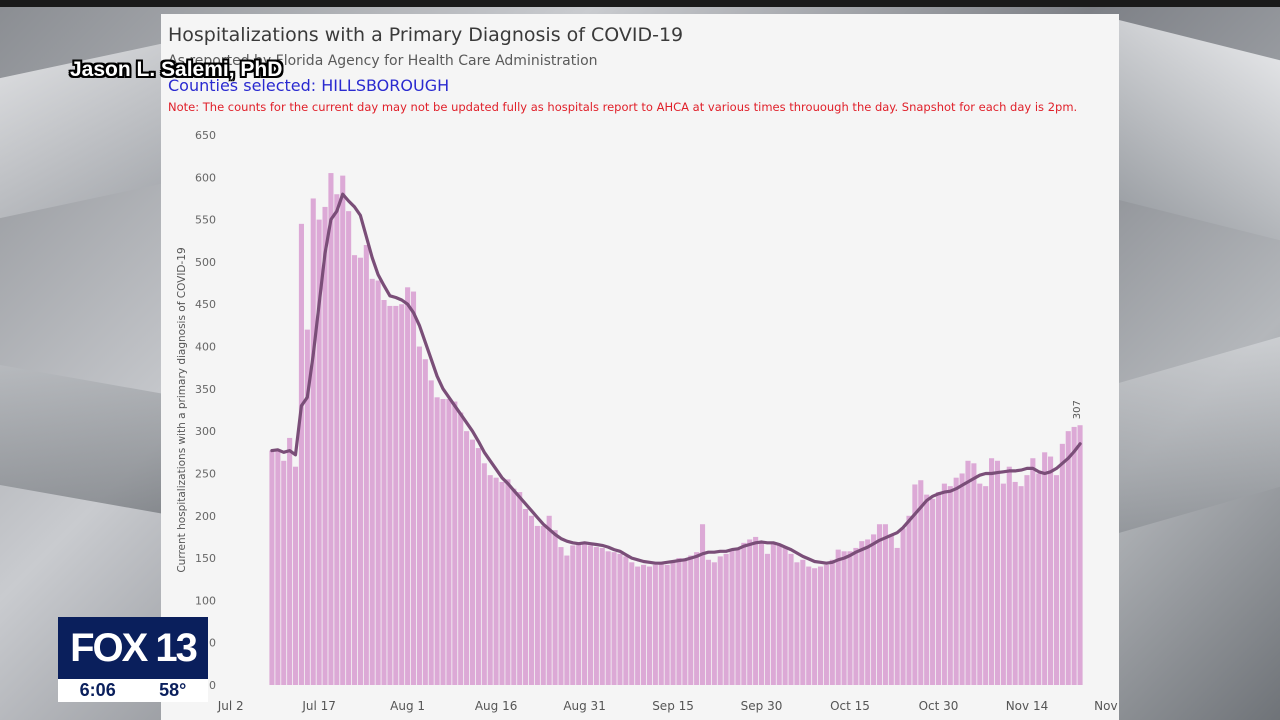  Describe the element at coordinates (939, 706) in the screenshot. I see `x-tick-label: Oct 30` at that location.